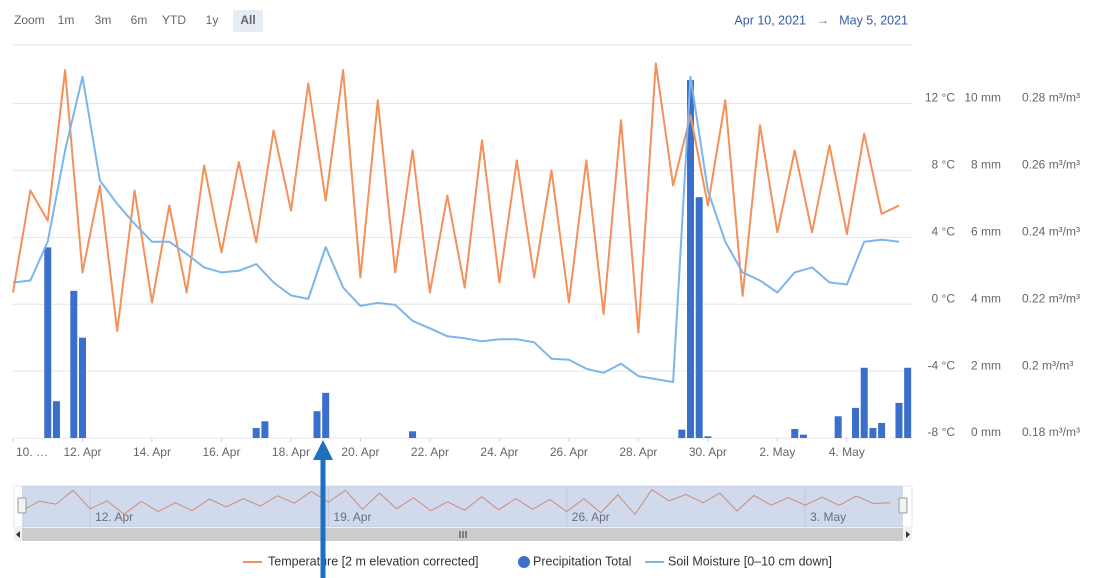 This screenshot has height=578, width=1100. I want to click on x-tick-label: 20. Apr, so click(360, 452).